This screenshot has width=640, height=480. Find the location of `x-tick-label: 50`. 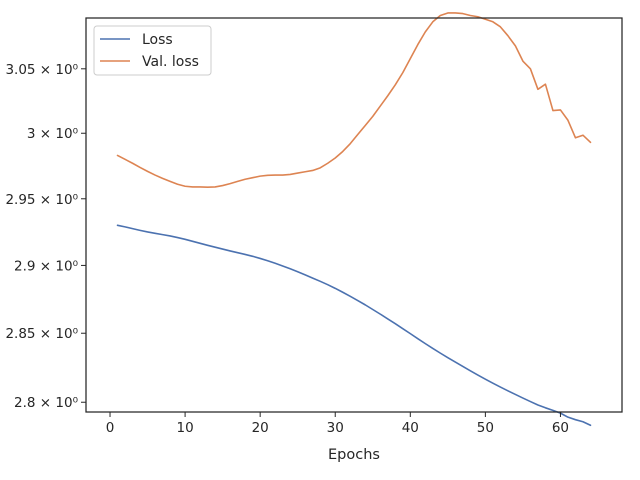

x-tick-label: 50 is located at coordinates (485, 428).